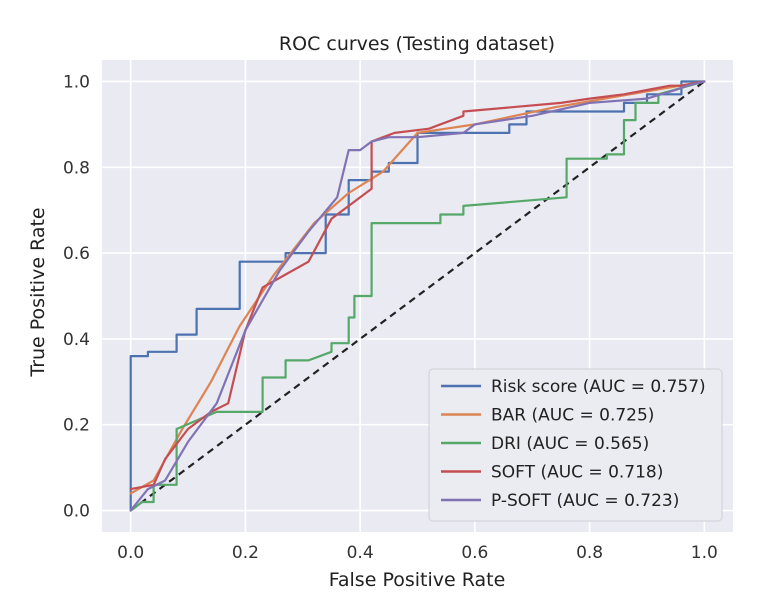 The width and height of the screenshot is (760, 592). I want to click on y-tick-label: 0.8, so click(76, 168).